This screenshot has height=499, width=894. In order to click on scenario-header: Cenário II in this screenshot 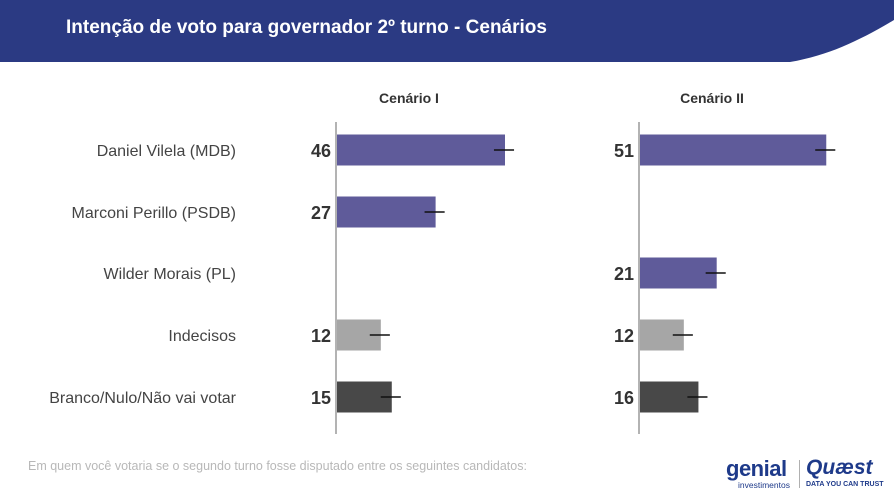, I will do `click(712, 98)`.